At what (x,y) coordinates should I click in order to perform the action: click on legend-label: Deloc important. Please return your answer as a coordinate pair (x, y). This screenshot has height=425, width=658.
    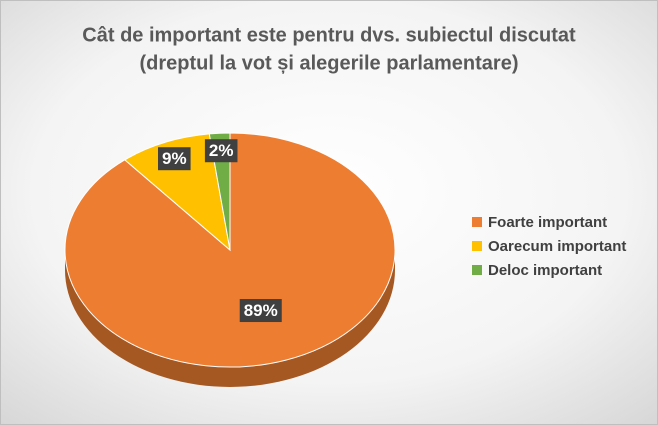
    Looking at the image, I should click on (545, 270).